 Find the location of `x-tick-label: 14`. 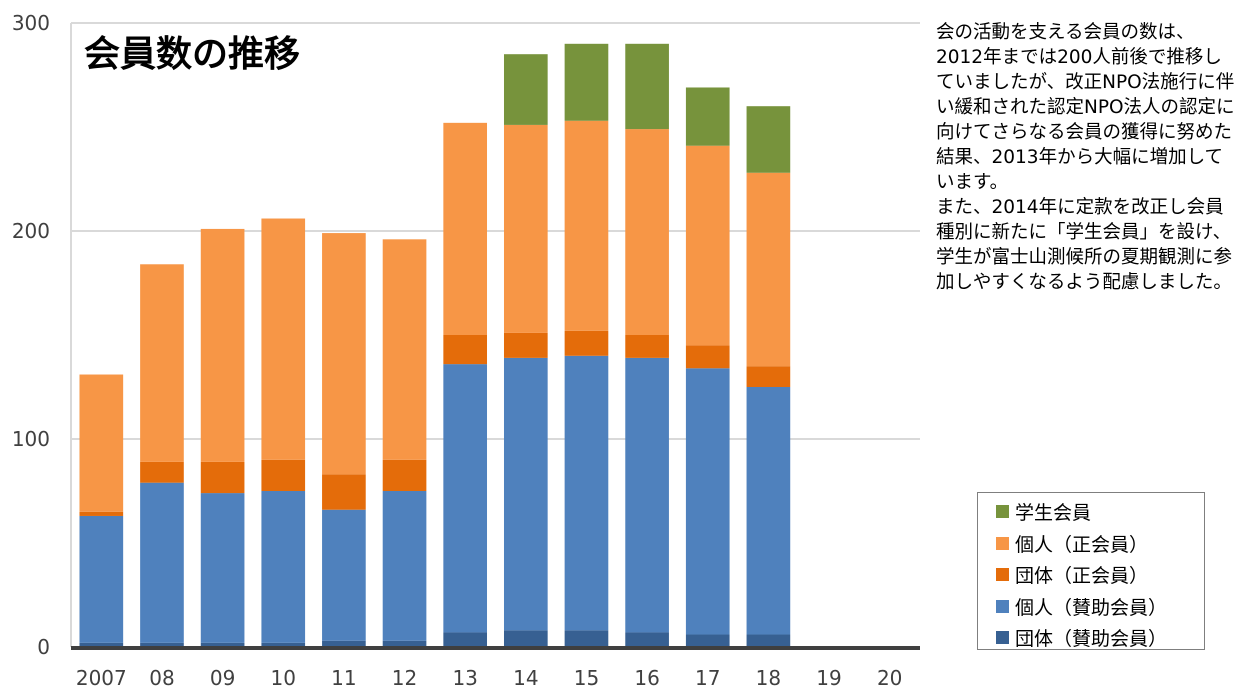

x-tick-label: 14 is located at coordinates (525, 678).